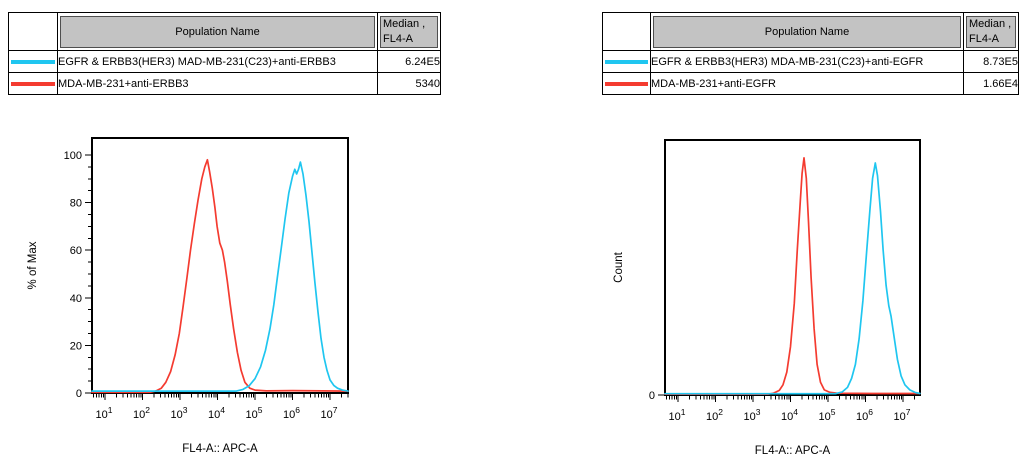  Describe the element at coordinates (619, 266) in the screenshot. I see `y-axis-label: Count` at that location.